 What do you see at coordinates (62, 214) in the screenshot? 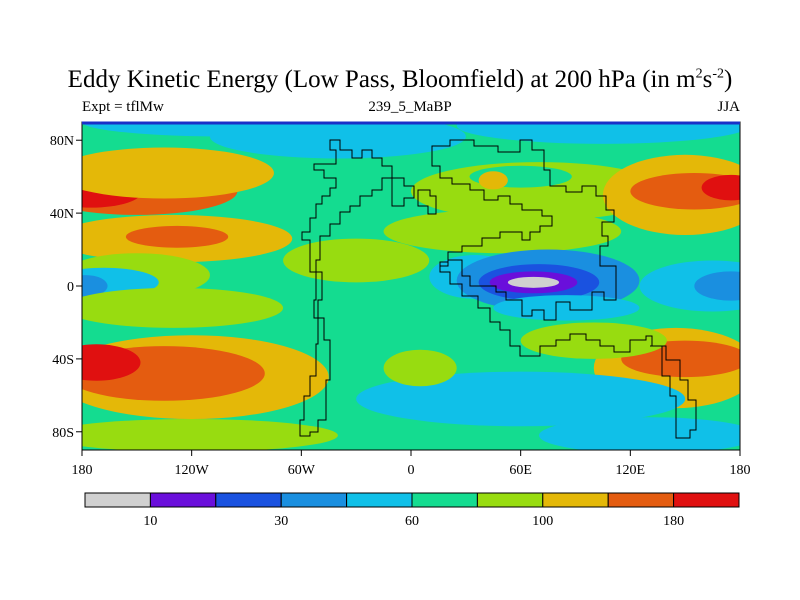
I see `y-tick-label-1: 40N` at bounding box center [62, 214].